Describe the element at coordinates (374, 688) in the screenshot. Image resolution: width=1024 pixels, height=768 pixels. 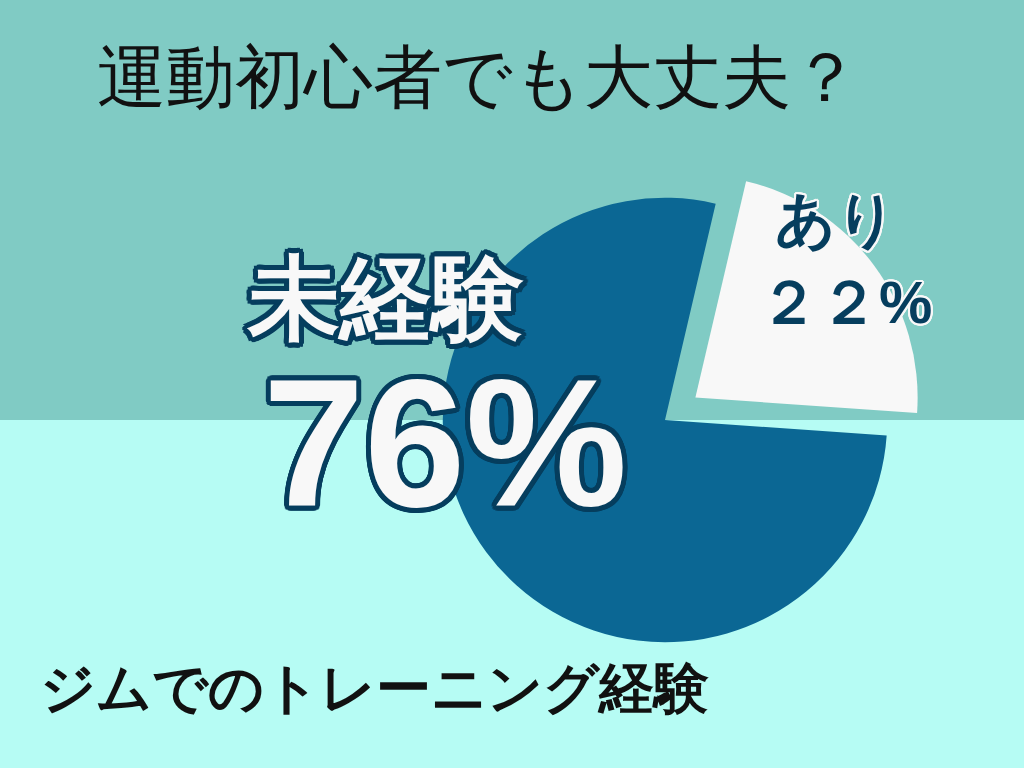
I see `text: ジムでのトレーニング経験` at that location.